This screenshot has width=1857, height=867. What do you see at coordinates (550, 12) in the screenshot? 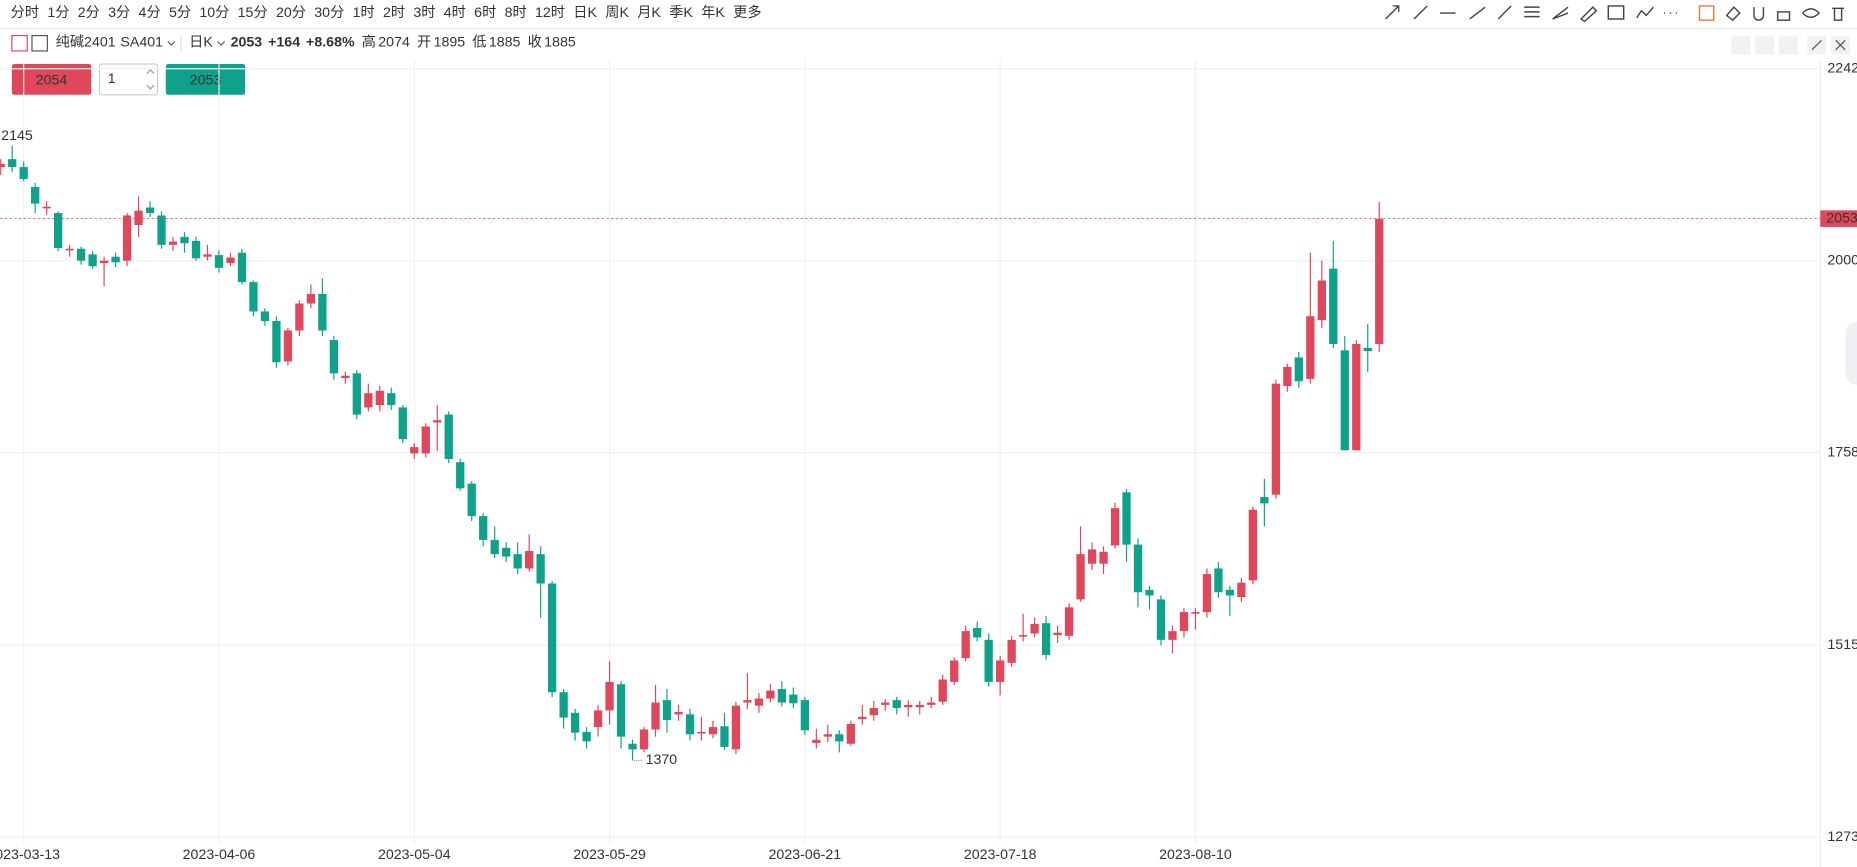
I see `period-tab: 12时` at bounding box center [550, 12].